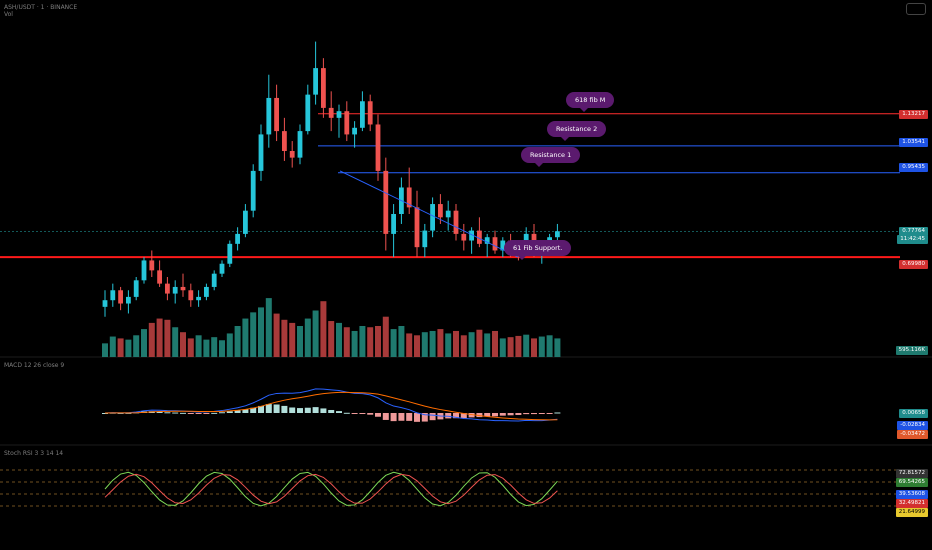 The height and width of the screenshot is (550, 932). I want to click on annotation-resistance-2: Resistance 2, so click(577, 131).